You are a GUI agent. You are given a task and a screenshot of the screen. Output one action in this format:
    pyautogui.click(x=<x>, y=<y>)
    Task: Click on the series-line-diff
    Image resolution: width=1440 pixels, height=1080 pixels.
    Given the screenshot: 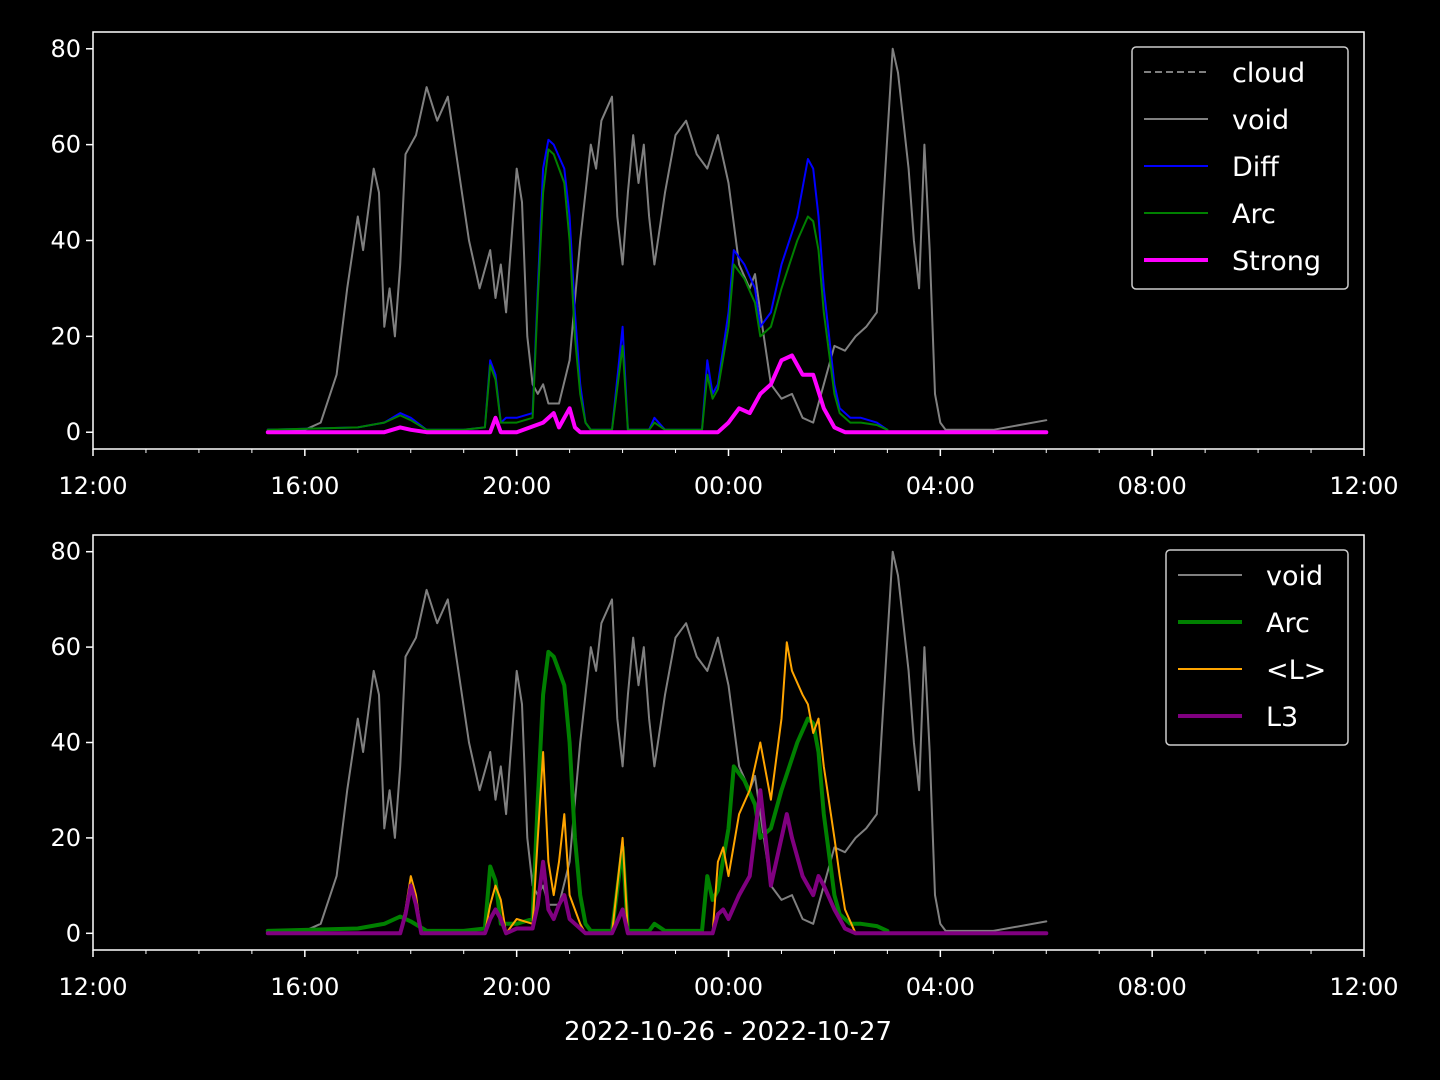 What is the action you would take?
    pyautogui.click(x=577, y=284)
    